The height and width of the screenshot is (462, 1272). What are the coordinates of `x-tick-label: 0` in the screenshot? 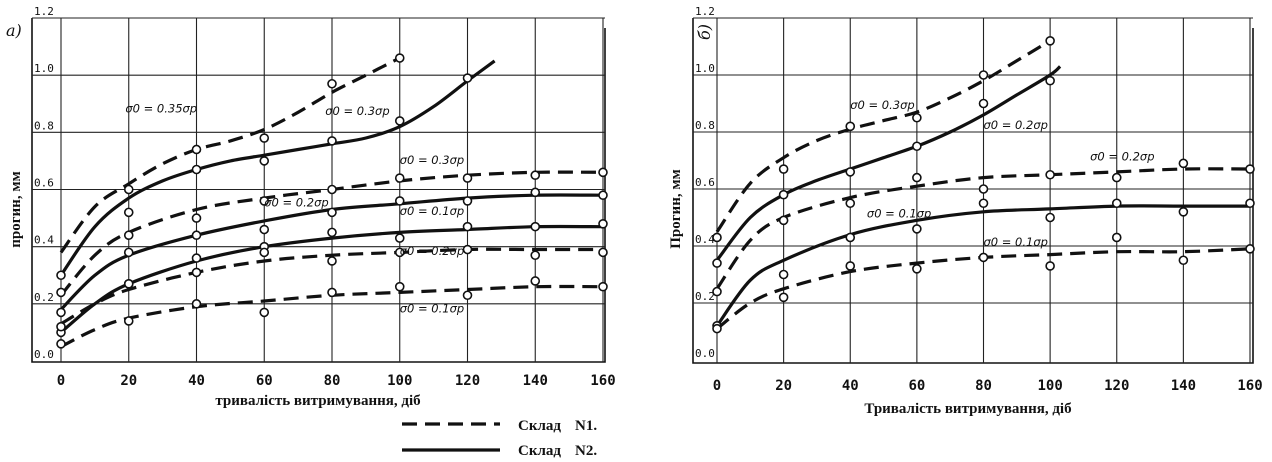 It's located at (717, 386).